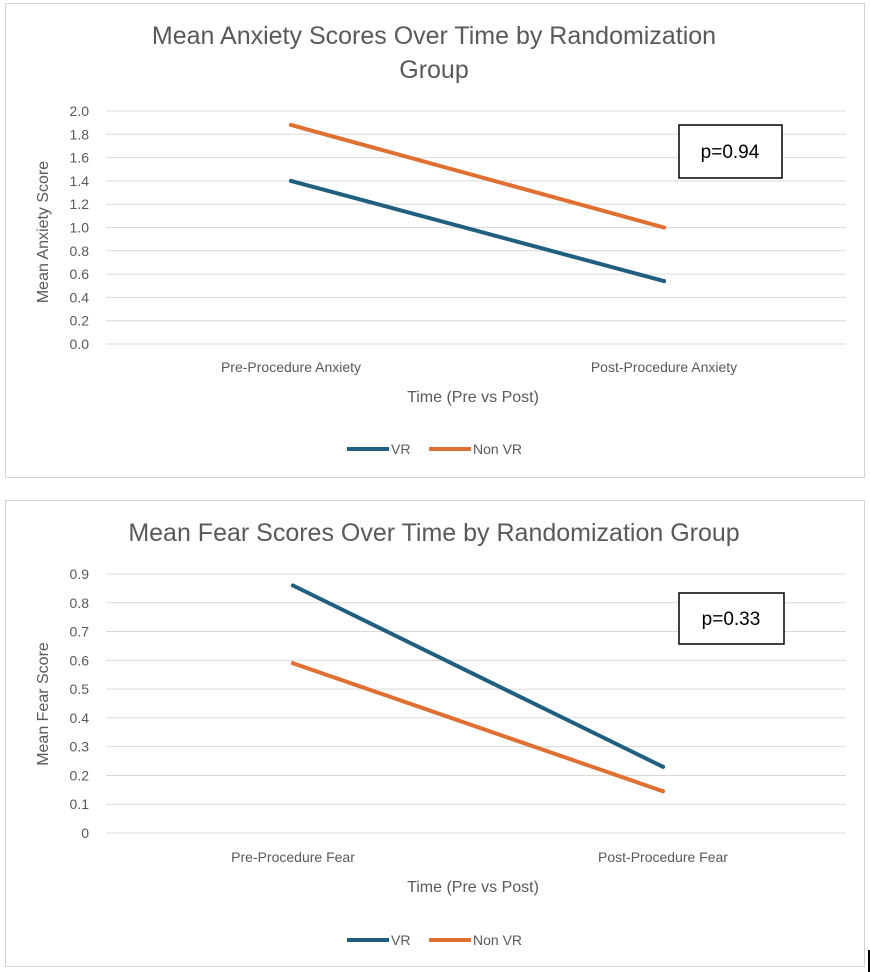 This screenshot has height=972, width=870. Describe the element at coordinates (80, 804) in the screenshot. I see `y-tick-label: 0.1` at that location.